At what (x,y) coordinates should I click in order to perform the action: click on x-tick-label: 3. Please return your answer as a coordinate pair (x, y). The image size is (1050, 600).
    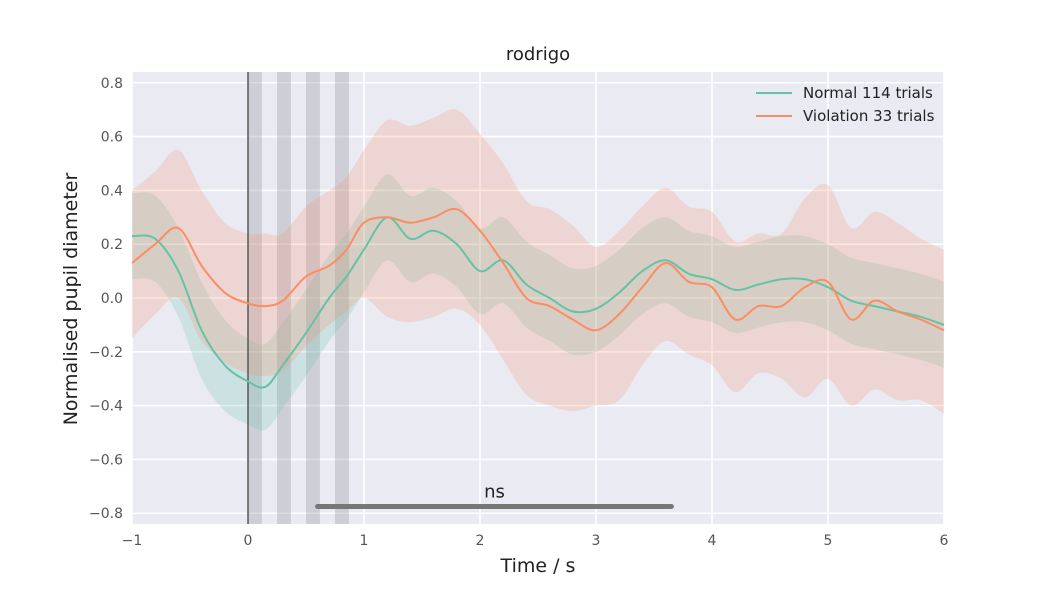
    Looking at the image, I should click on (596, 541).